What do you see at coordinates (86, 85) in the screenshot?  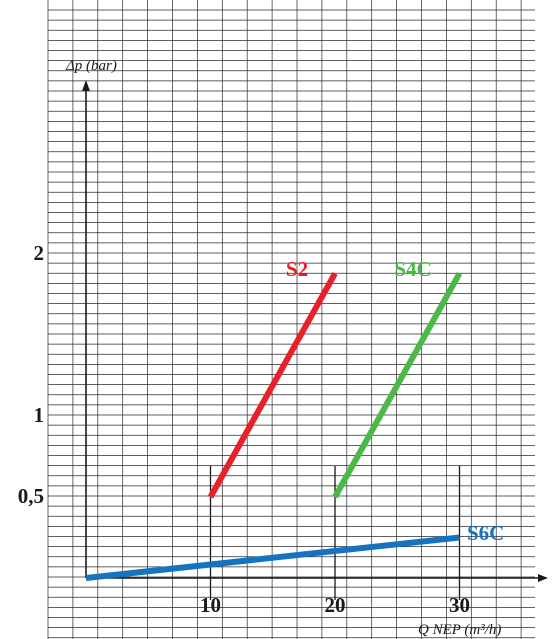 I see `y-axis-arrow-icon` at bounding box center [86, 85].